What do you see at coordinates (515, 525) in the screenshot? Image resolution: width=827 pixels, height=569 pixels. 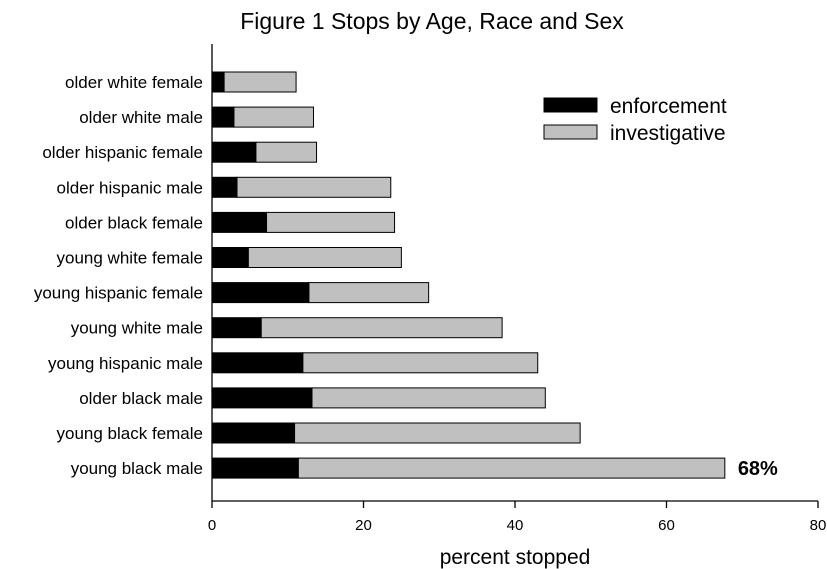 I see `x-tick-label-40: 40` at bounding box center [515, 525].